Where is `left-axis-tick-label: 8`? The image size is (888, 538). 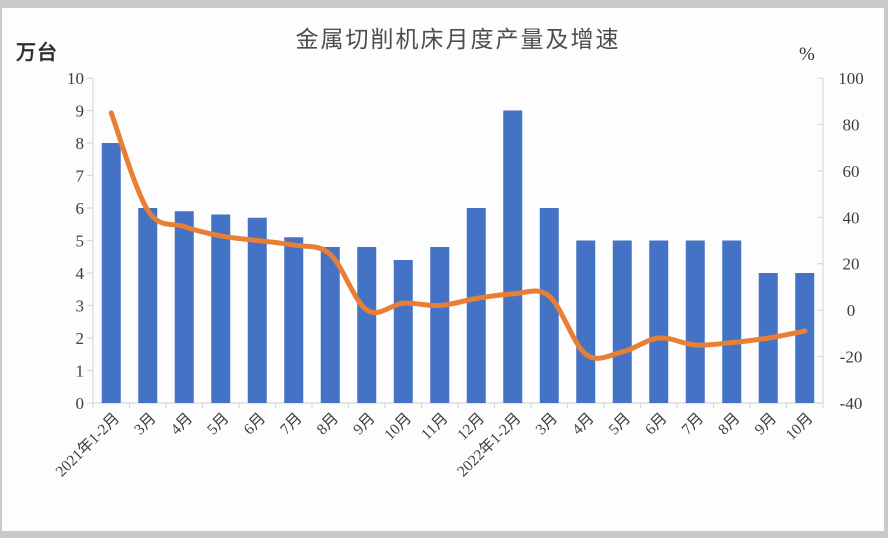
left-axis-tick-label: 8 is located at coordinates (80, 143).